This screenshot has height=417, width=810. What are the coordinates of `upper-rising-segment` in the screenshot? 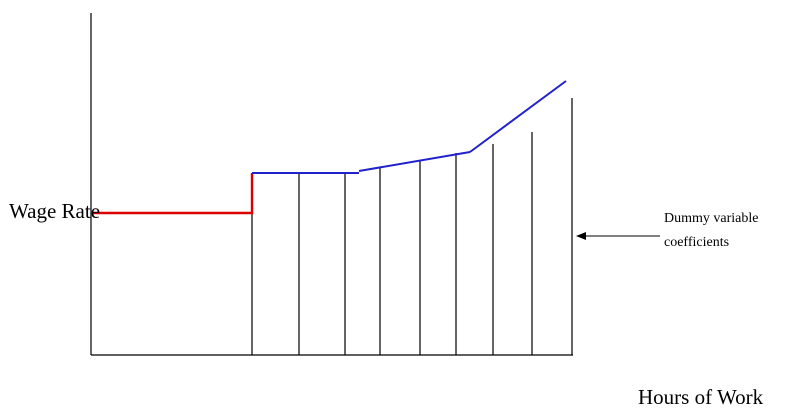 It's located at (414, 161).